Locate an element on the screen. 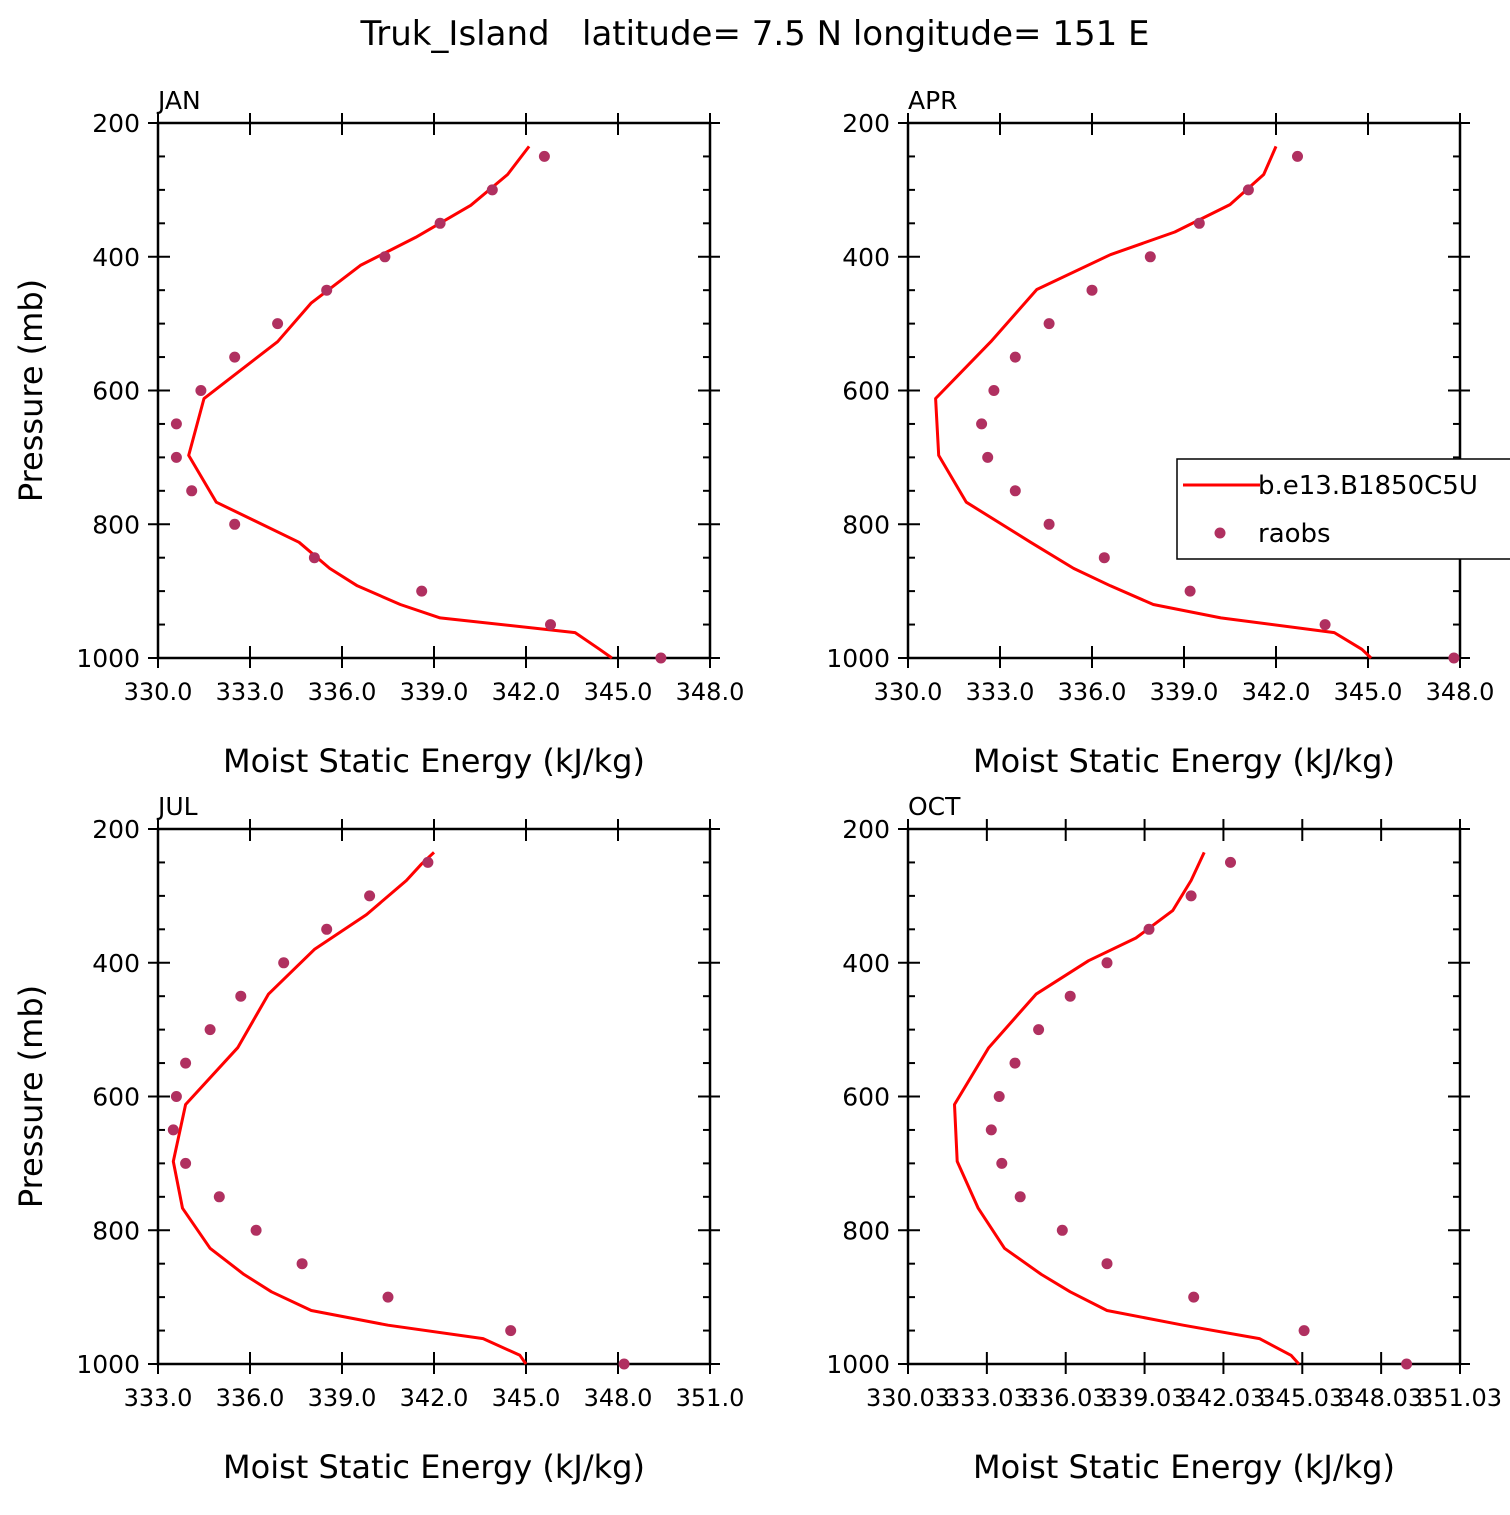 This screenshot has height=1515, width=1510. panel-label: APR is located at coordinates (933, 100).